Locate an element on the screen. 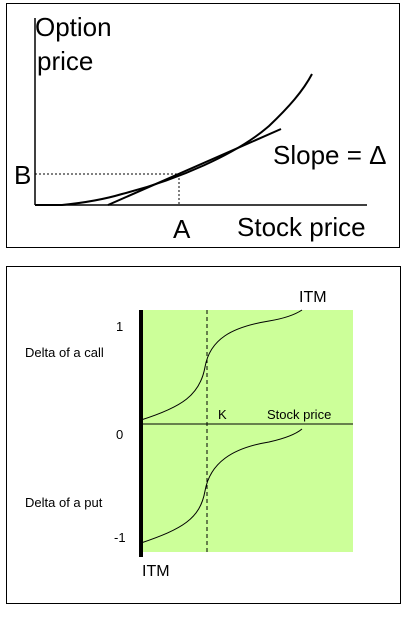  point-b-label: B is located at coordinates (22, 175).